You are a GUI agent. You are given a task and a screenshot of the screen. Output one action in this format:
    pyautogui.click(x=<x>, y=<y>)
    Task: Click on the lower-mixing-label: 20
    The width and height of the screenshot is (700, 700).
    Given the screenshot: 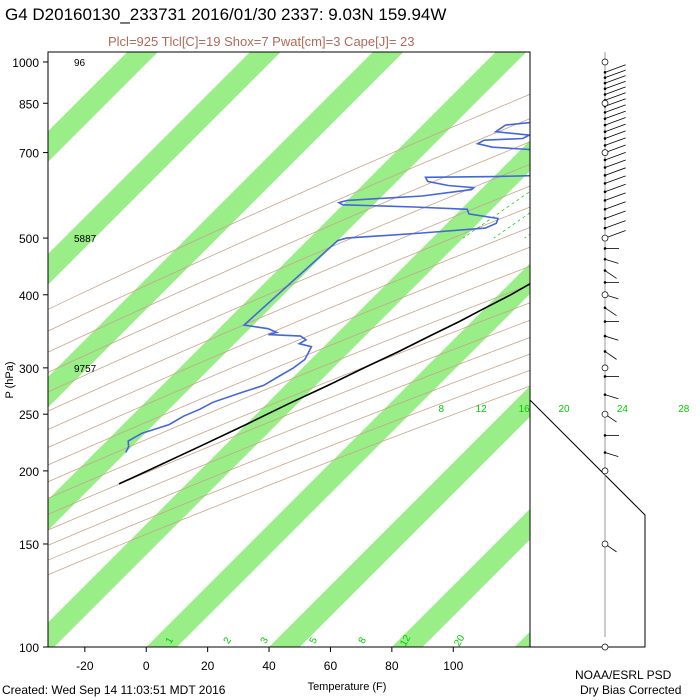 What is the action you would take?
    pyautogui.click(x=459, y=641)
    